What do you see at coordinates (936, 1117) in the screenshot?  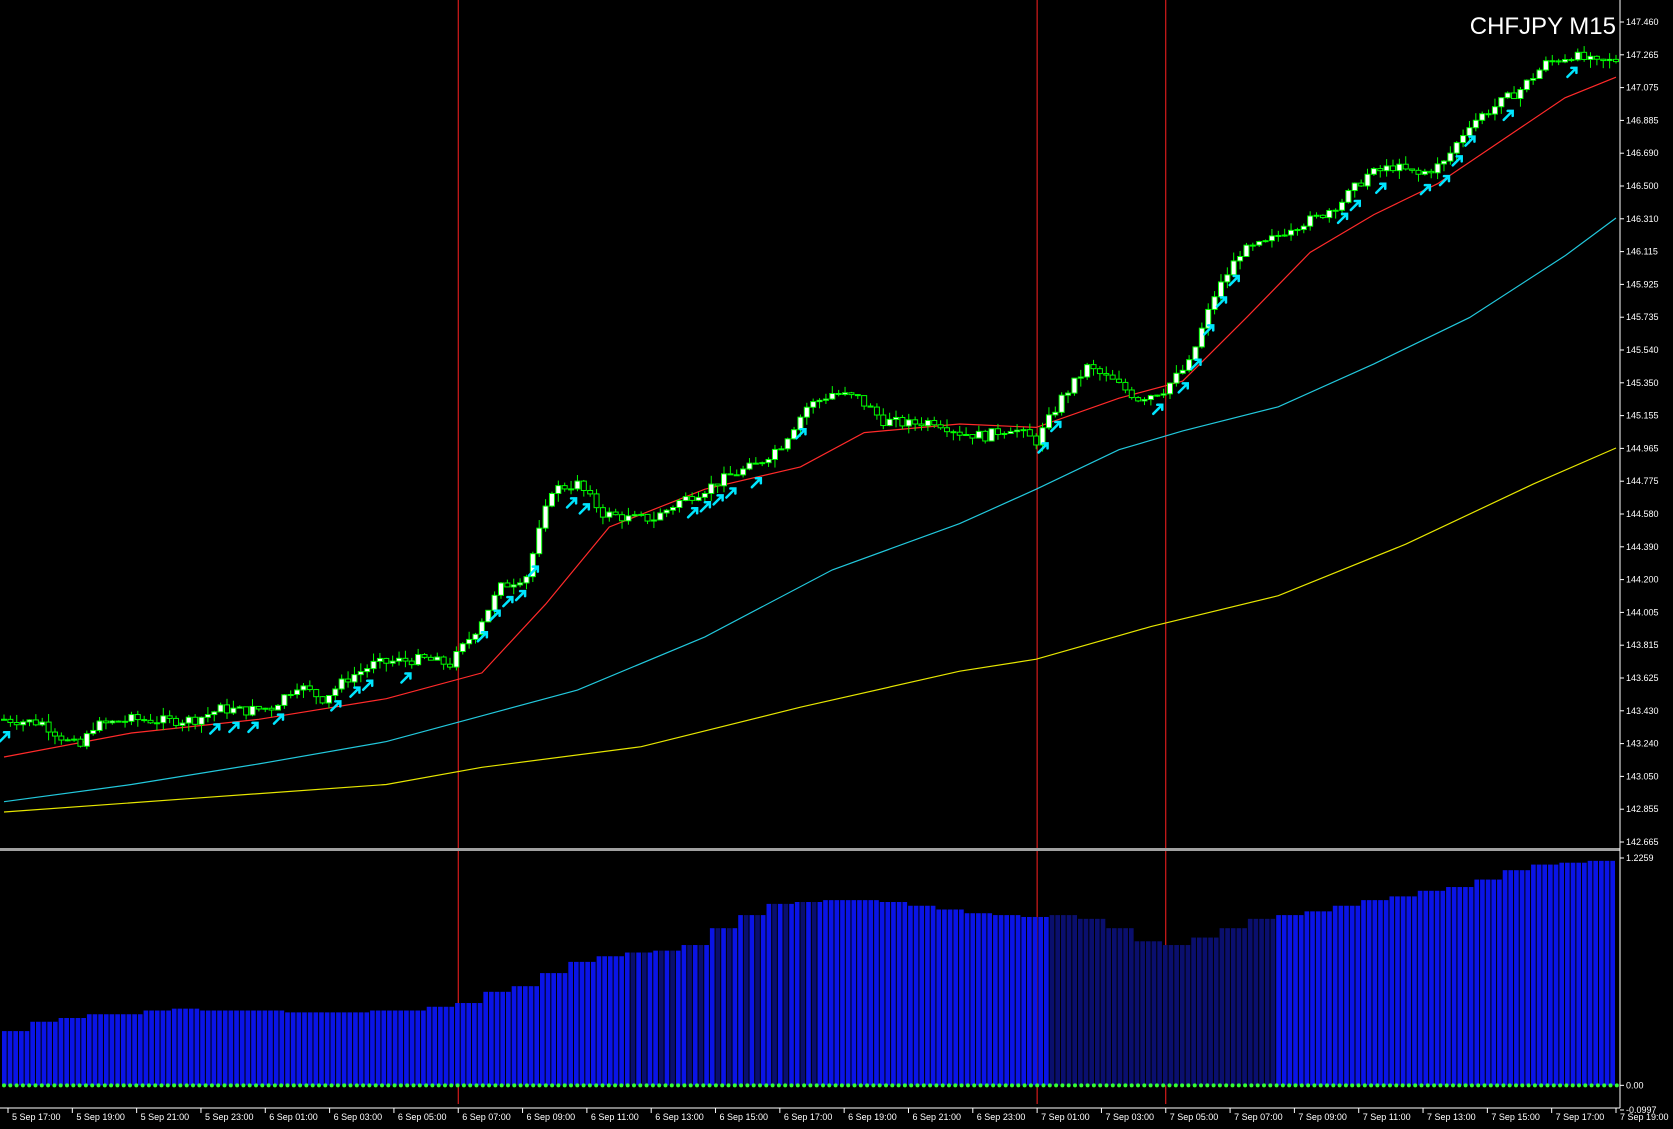 I see `time-tick-label: 6 Sep 21:00` at bounding box center [936, 1117].